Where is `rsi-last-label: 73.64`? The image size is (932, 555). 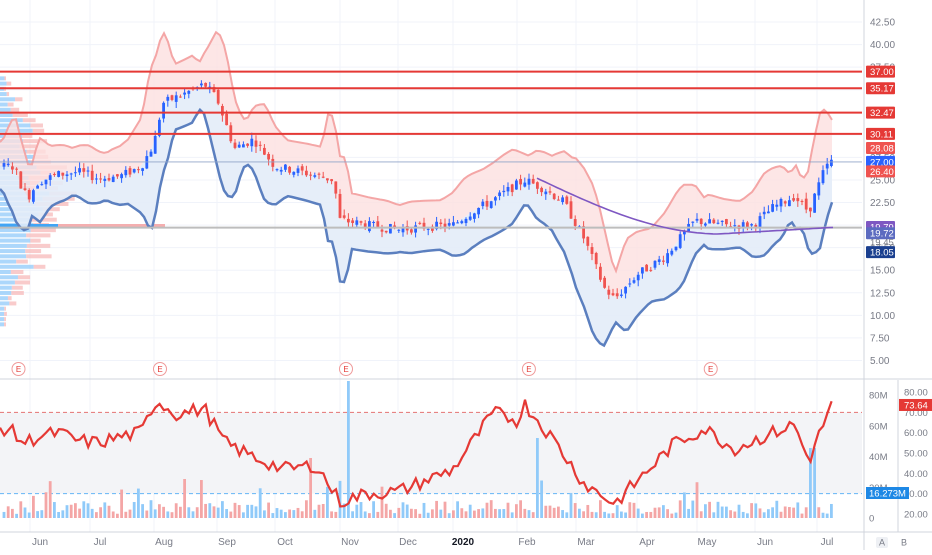 rsi-last-label: 73.64 is located at coordinates (916, 405).